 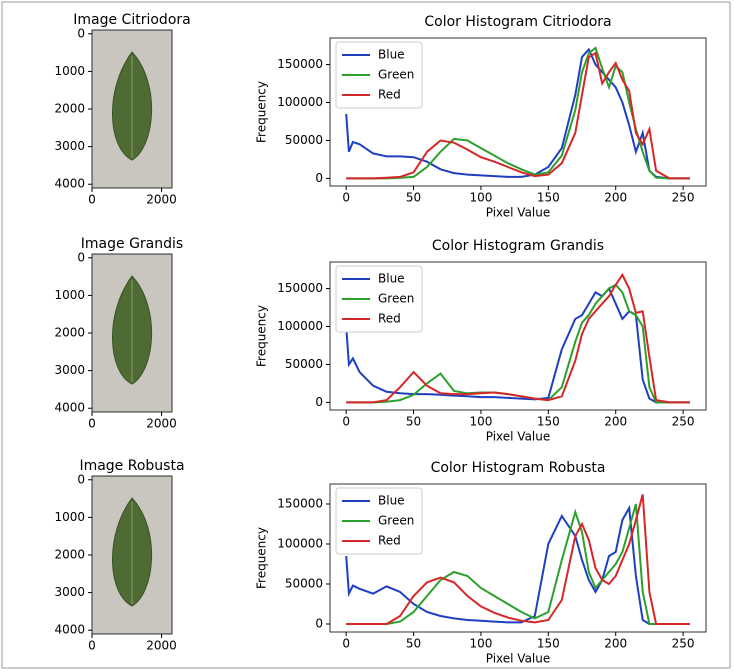 What do you see at coordinates (518, 246) in the screenshot?
I see `chart-title: Color Histogram Grandis` at bounding box center [518, 246].